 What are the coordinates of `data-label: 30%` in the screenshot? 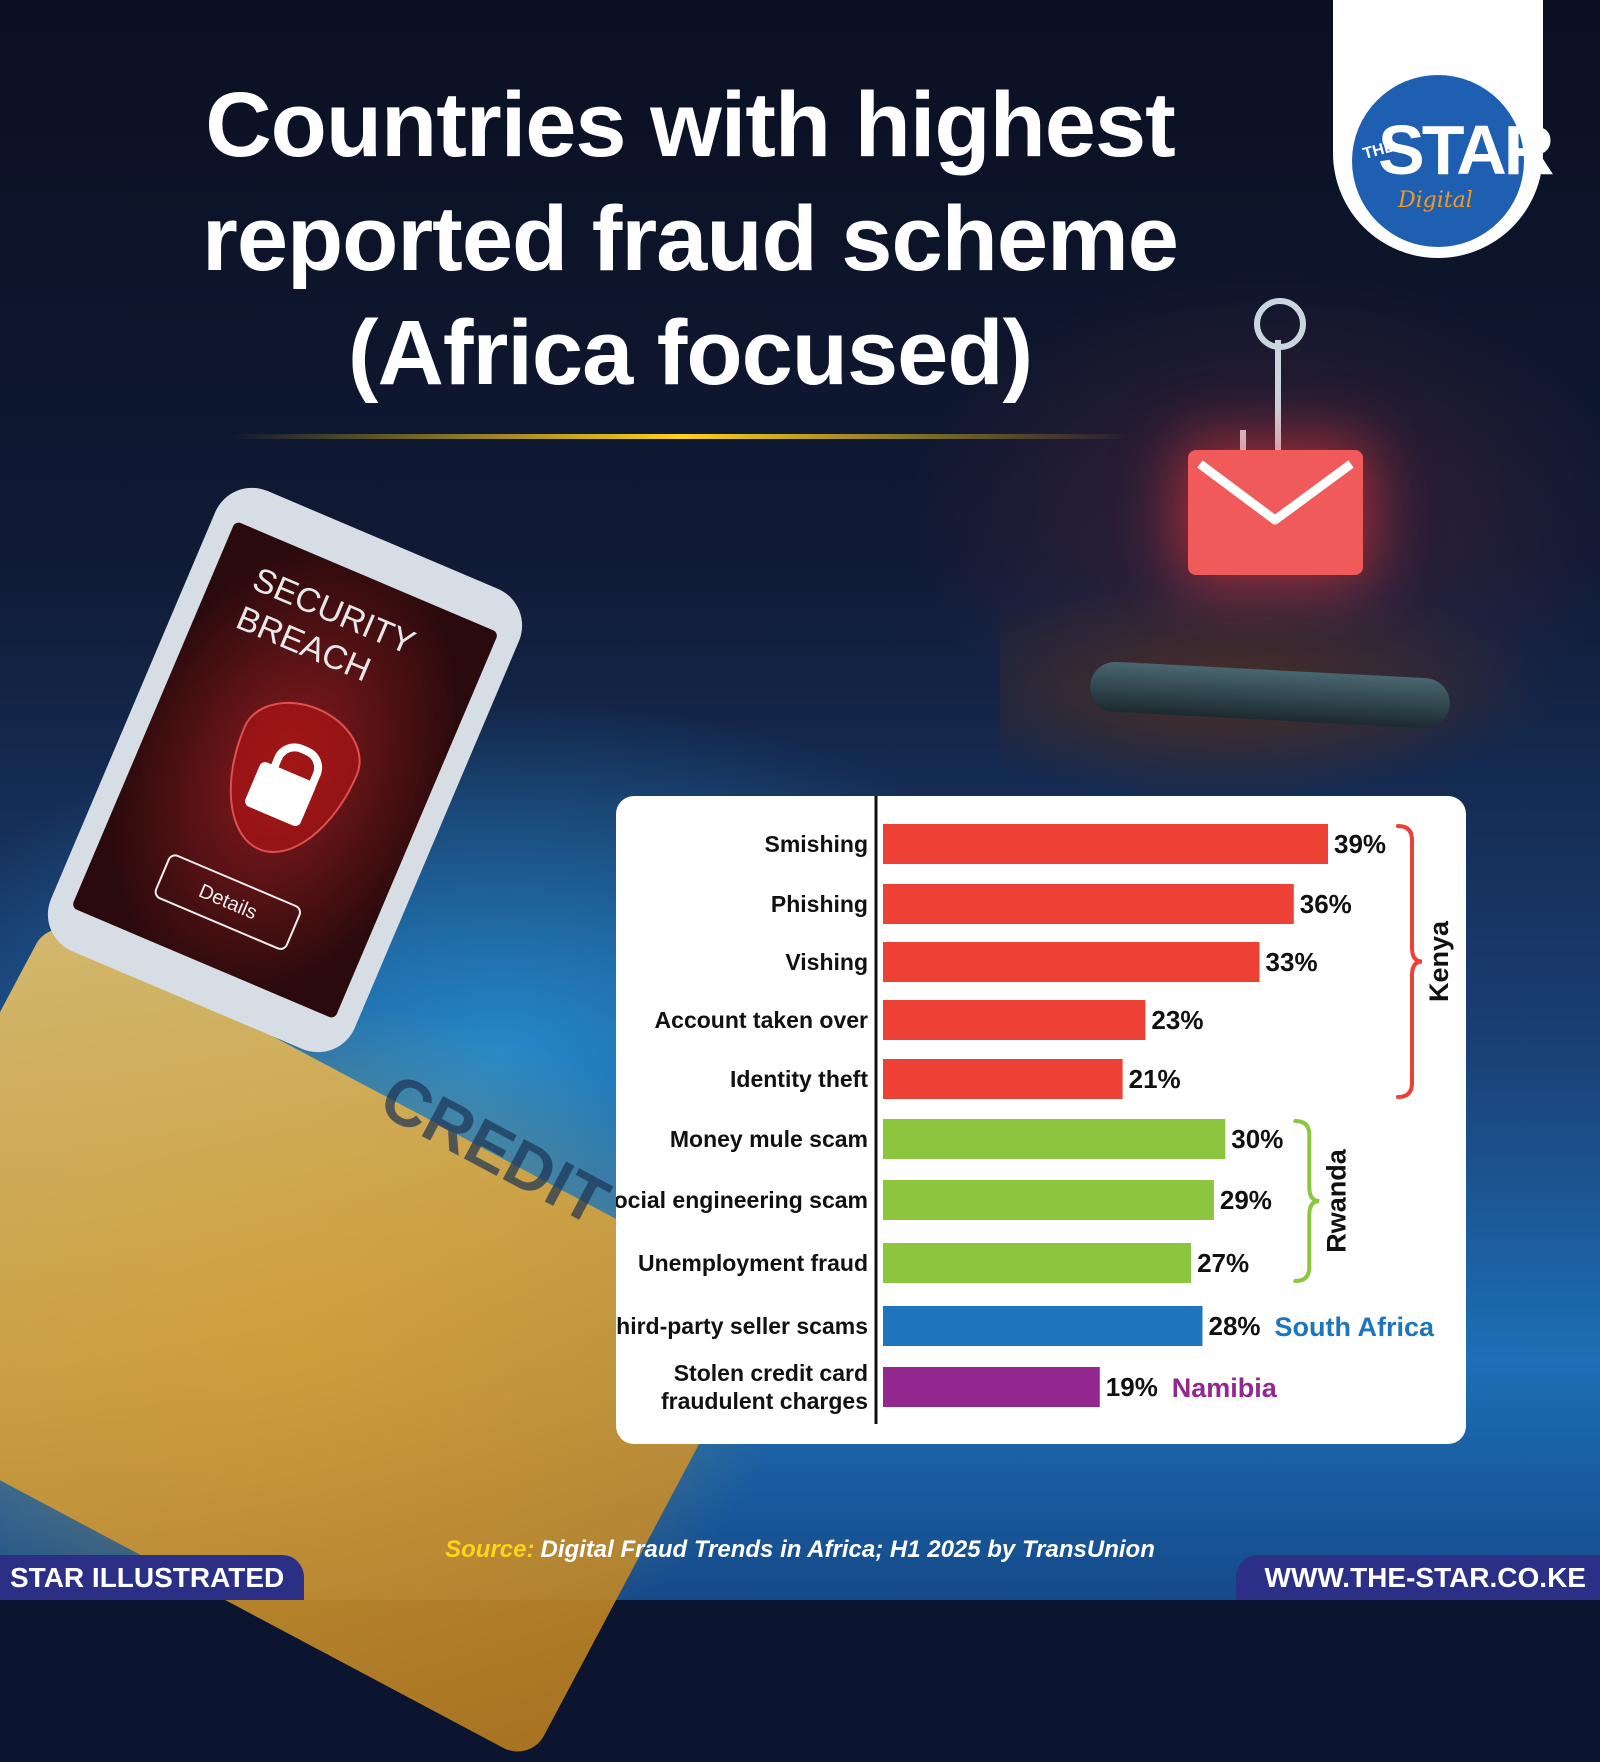 It's located at (1257, 1139).